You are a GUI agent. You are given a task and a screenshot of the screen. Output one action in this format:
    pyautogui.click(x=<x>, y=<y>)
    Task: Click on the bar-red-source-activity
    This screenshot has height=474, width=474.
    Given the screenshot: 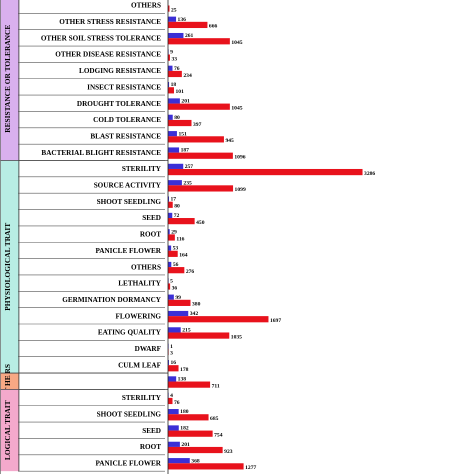 What is the action you would take?
    pyautogui.click(x=201, y=188)
    